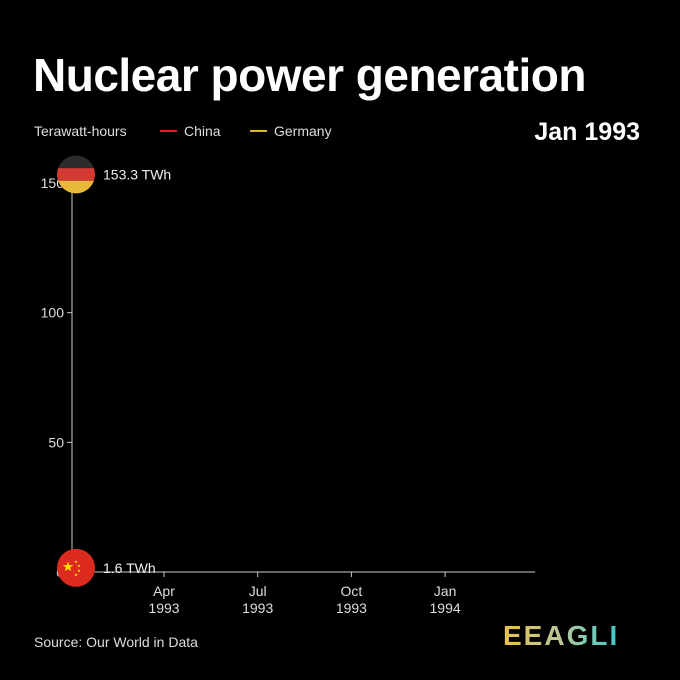 The width and height of the screenshot is (680, 680). I want to click on y-axis-label: Terawatt-hours, so click(80, 131).